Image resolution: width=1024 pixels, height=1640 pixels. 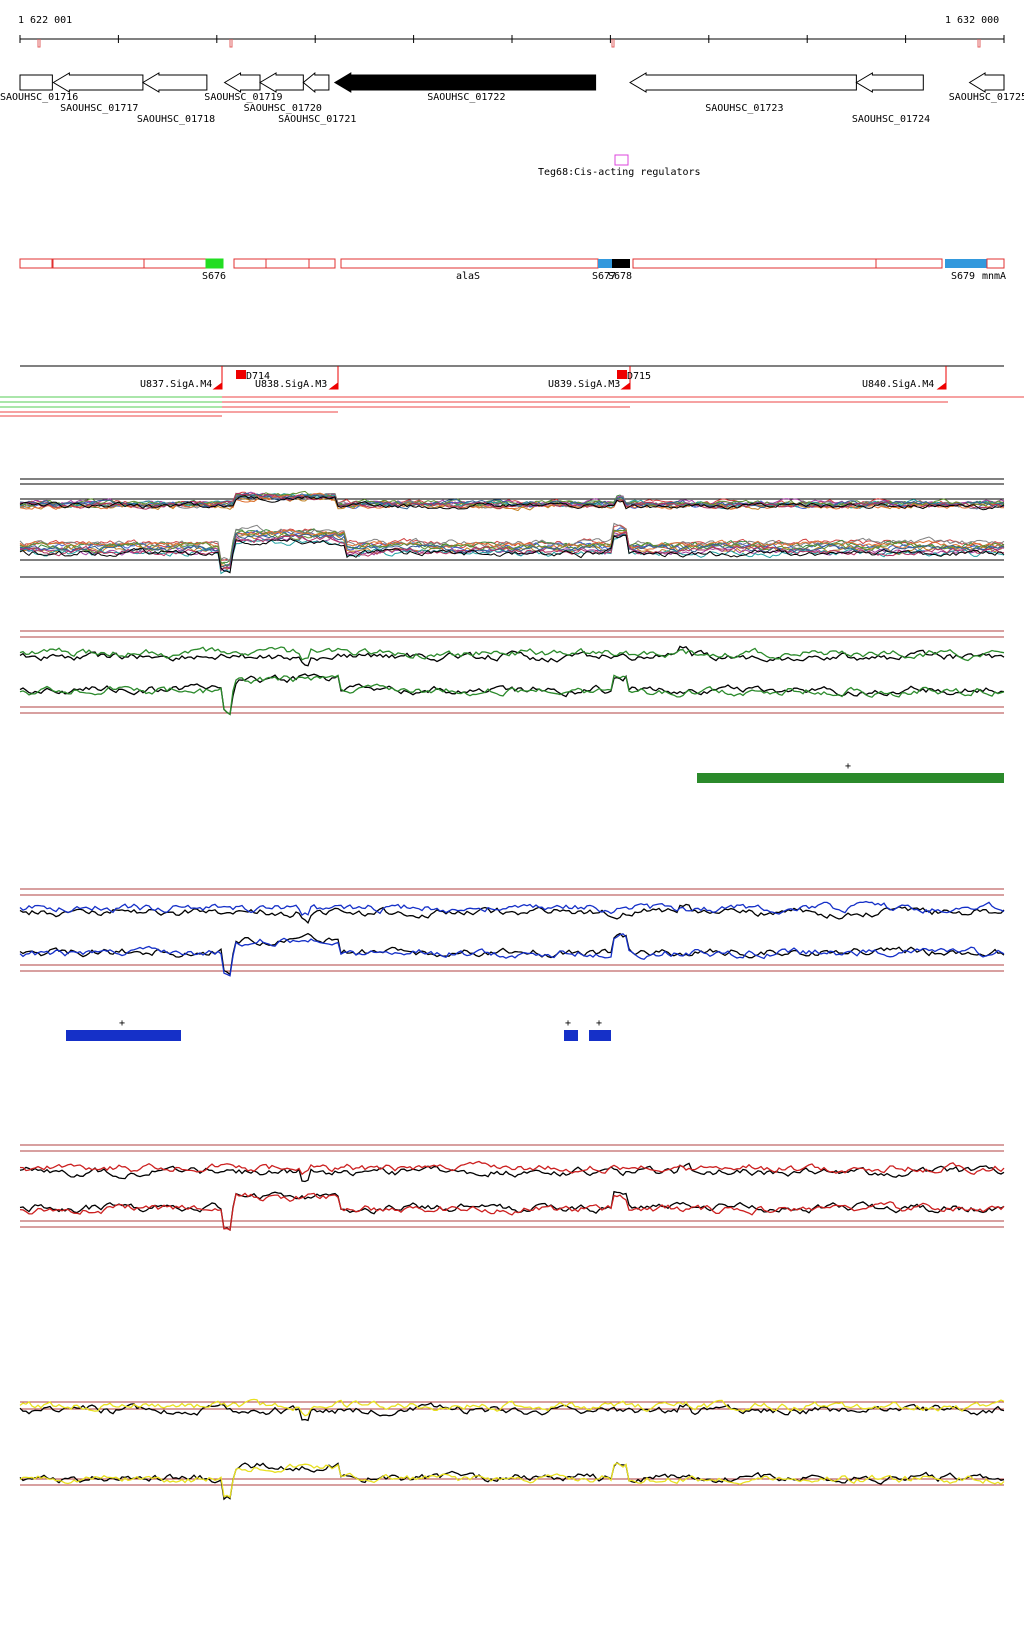 I want to click on terminator-d715-icon, so click(x=622, y=374).